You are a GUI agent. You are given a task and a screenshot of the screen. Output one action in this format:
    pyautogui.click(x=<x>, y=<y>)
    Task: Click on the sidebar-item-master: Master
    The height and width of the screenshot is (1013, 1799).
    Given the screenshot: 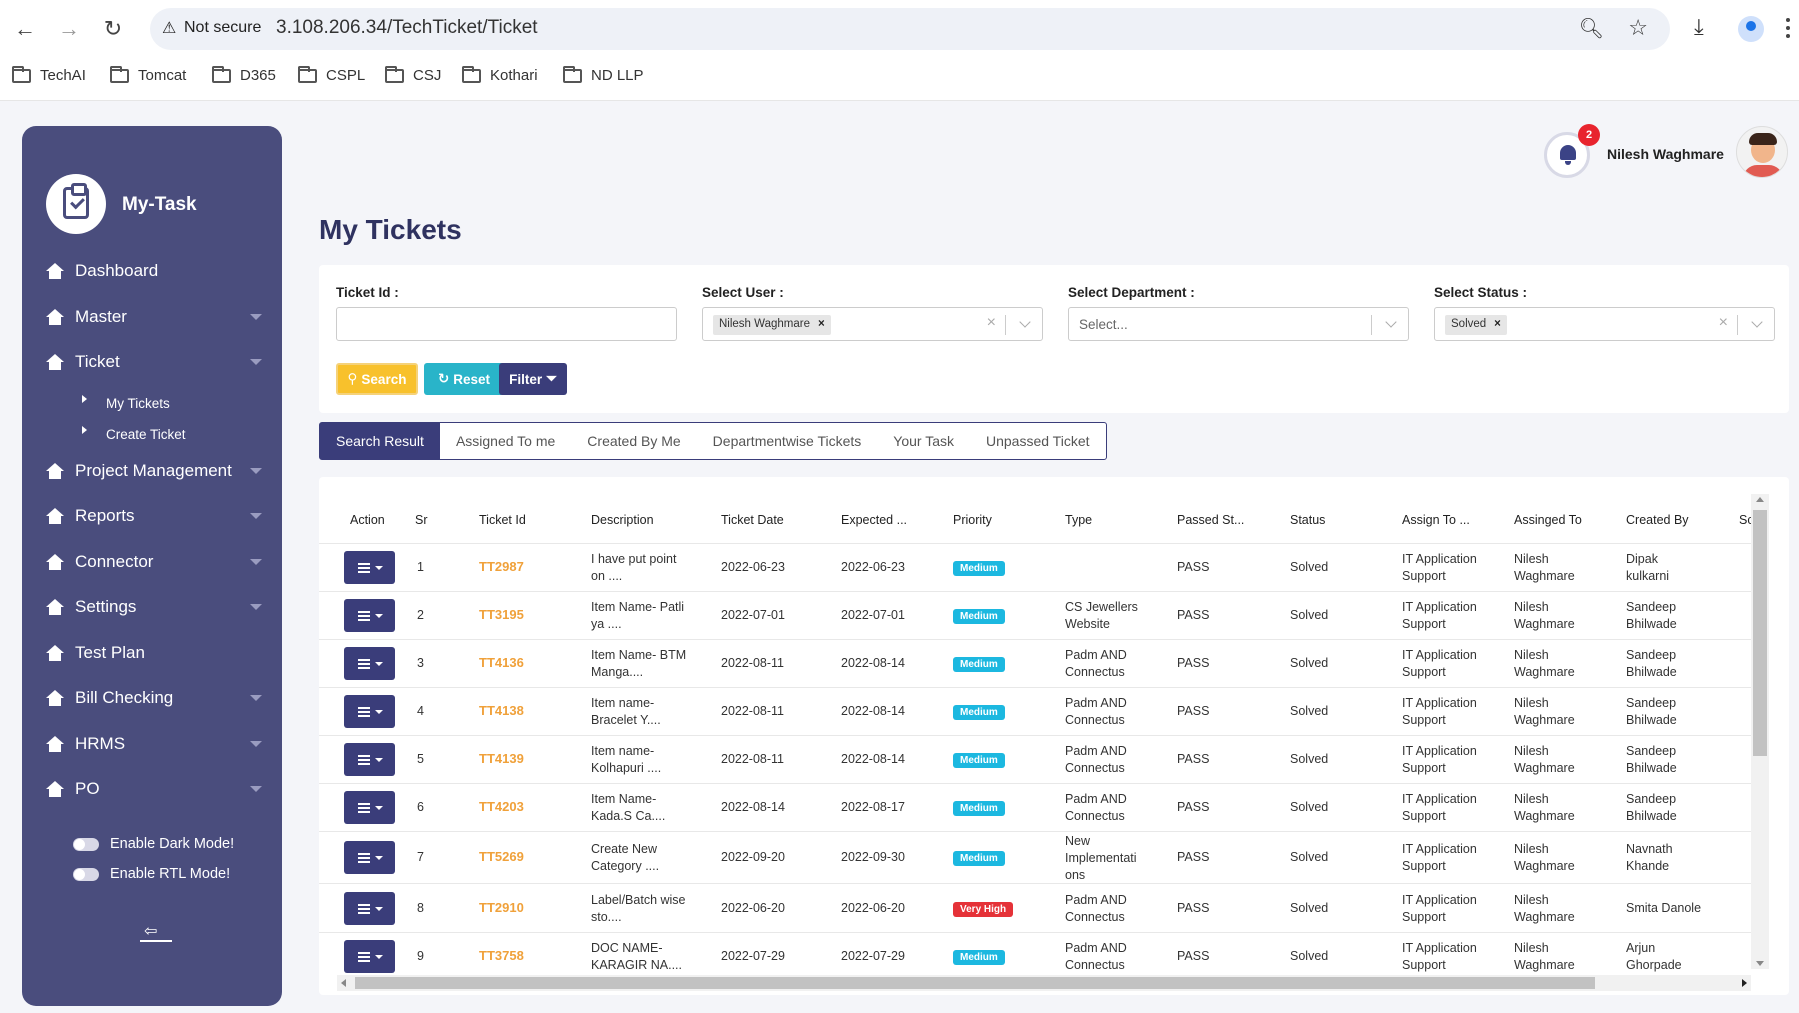 What is the action you would take?
    pyautogui.click(x=154, y=317)
    